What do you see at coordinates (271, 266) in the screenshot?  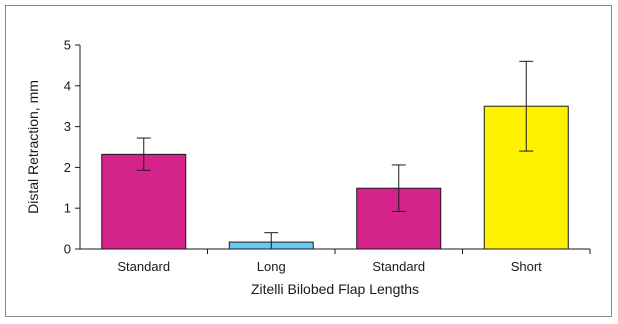 I see `x-tick-label: Long` at bounding box center [271, 266].